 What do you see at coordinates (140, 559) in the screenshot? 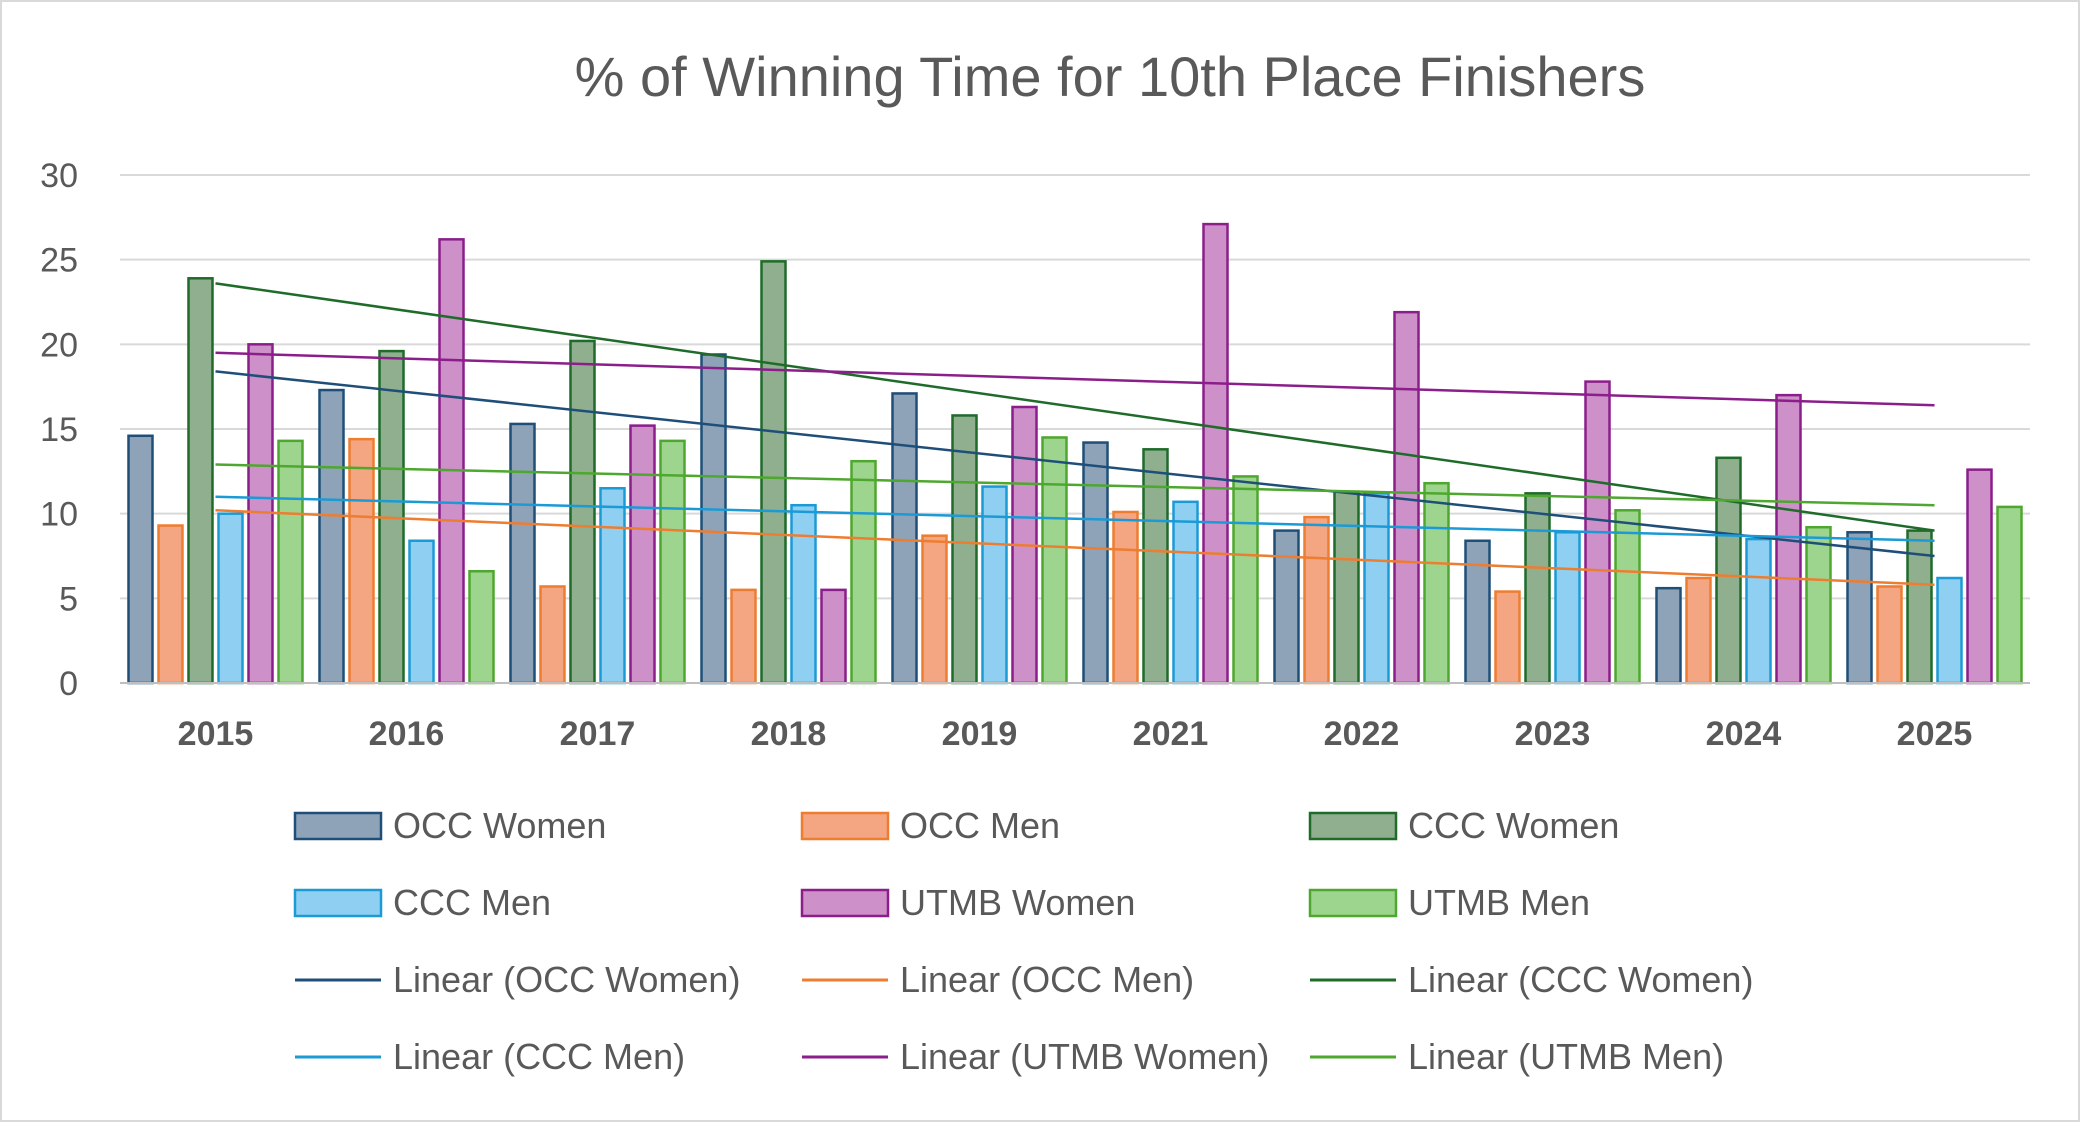
I see `bar-occ-women-2015` at bounding box center [140, 559].